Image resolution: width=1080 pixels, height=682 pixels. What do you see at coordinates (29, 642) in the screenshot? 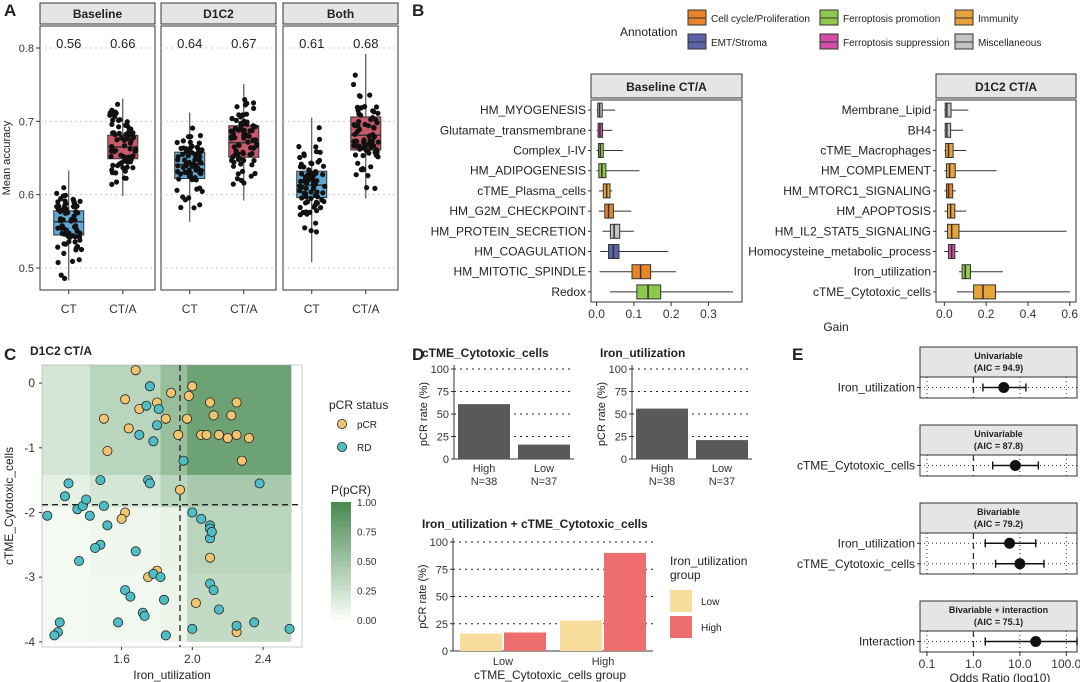
I see `y-tick-label: -4` at bounding box center [29, 642].